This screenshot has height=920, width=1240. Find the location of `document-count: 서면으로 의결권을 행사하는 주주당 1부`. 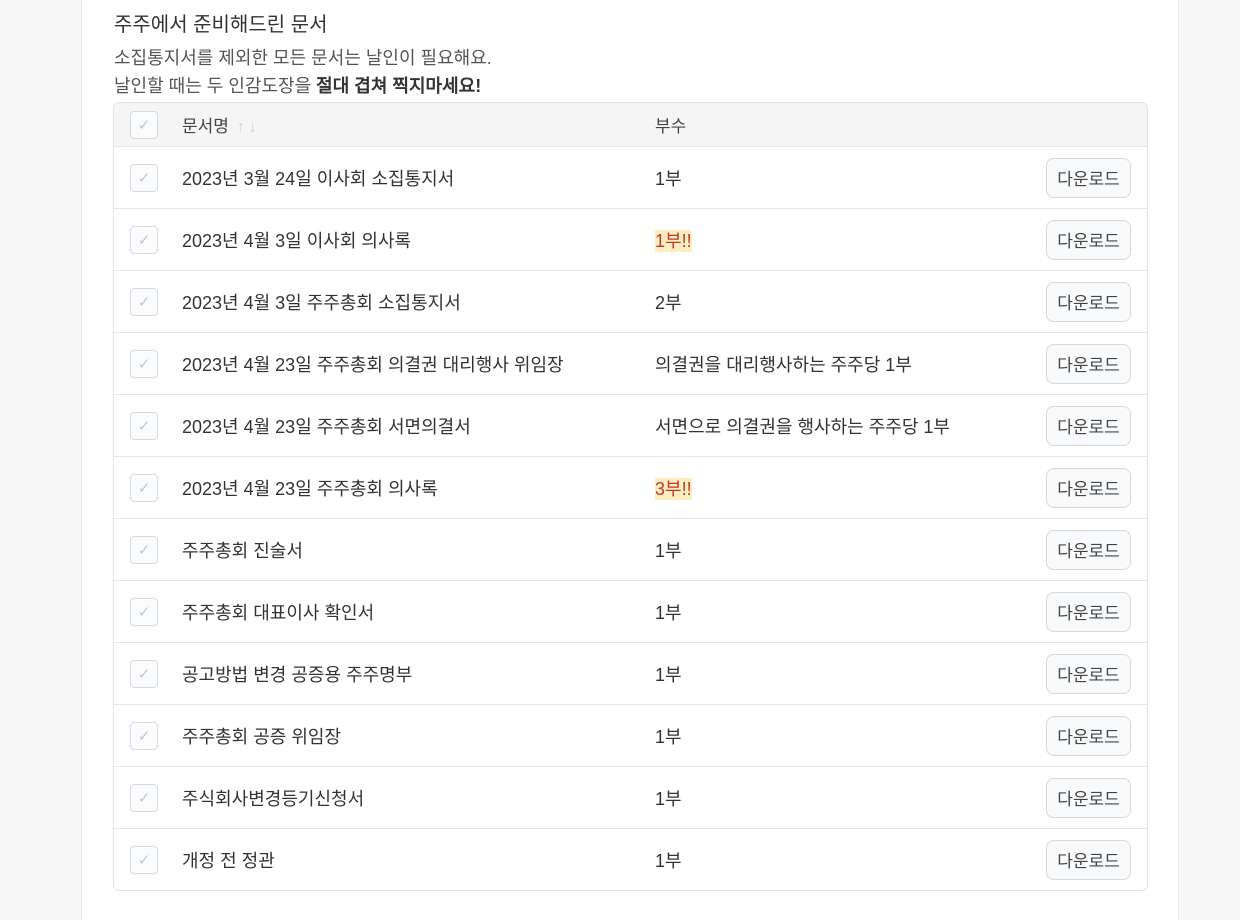

document-count: 서면으로 의결권을 행사하는 주주당 1부 is located at coordinates (802, 426).